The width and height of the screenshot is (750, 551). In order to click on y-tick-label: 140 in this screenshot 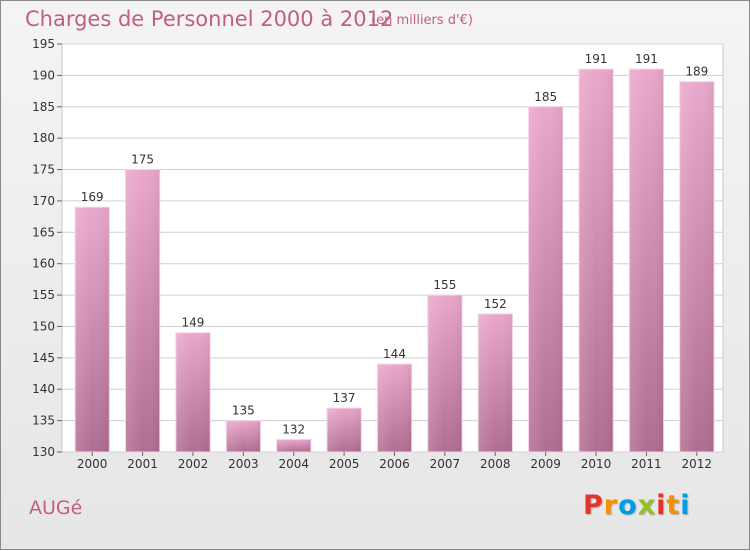, I will do `click(43, 389)`.